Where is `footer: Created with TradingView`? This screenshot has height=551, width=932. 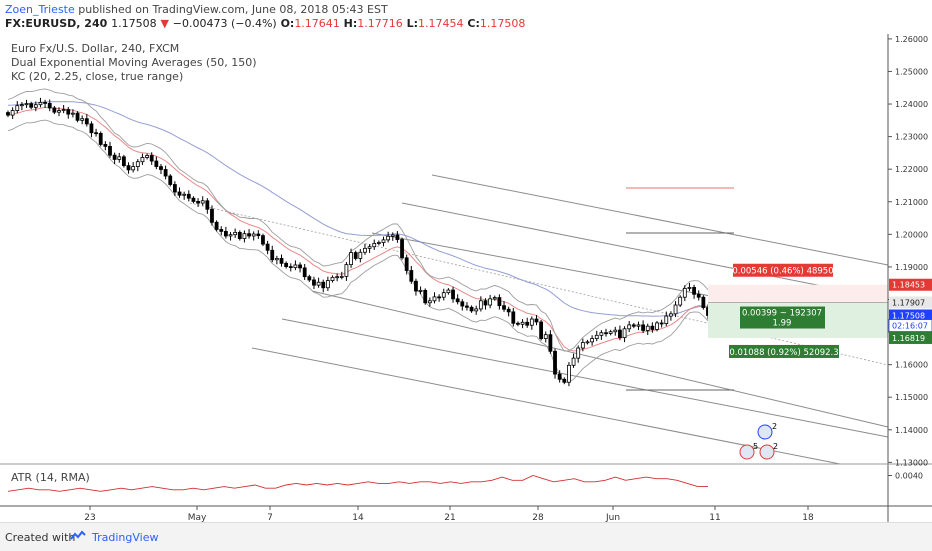 footer: Created with TradingView is located at coordinates (466, 536).